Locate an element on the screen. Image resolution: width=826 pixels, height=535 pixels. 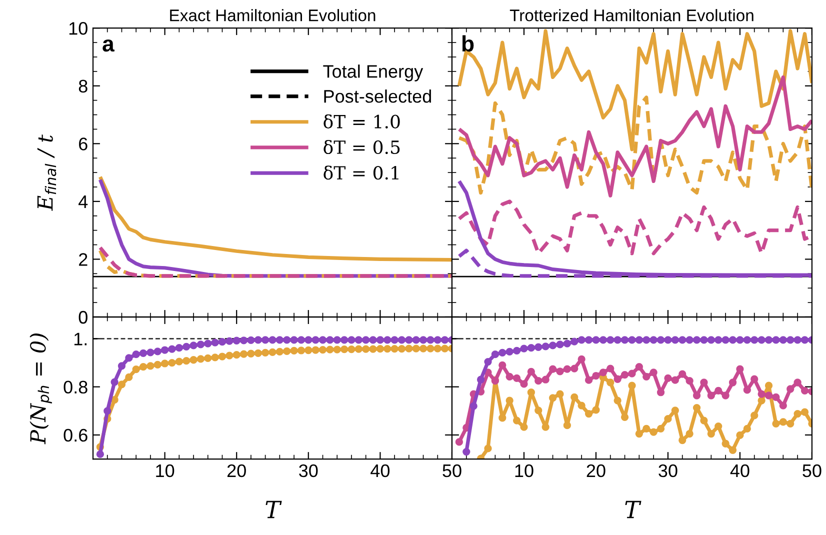
chart-title: Trotterized Hamiltonian Evolution is located at coordinates (632, 15).